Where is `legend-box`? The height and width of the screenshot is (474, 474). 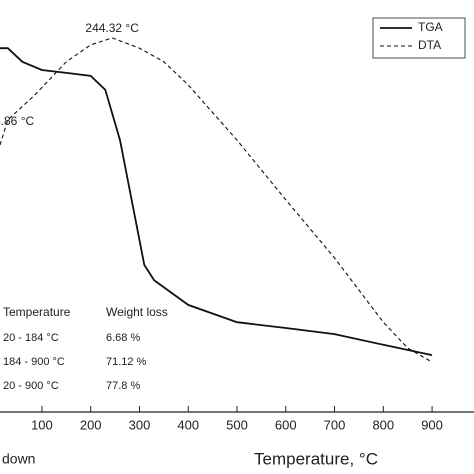 legend-box is located at coordinates (419, 38).